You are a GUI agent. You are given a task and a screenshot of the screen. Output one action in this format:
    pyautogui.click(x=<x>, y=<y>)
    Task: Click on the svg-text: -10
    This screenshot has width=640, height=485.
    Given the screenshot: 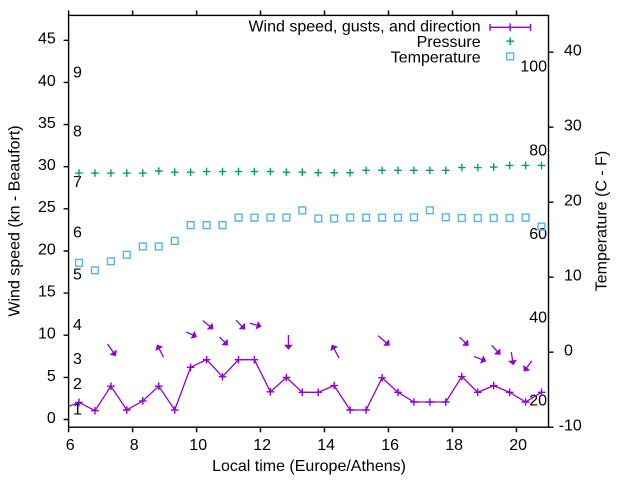 What is the action you would take?
    pyautogui.click(x=570, y=426)
    